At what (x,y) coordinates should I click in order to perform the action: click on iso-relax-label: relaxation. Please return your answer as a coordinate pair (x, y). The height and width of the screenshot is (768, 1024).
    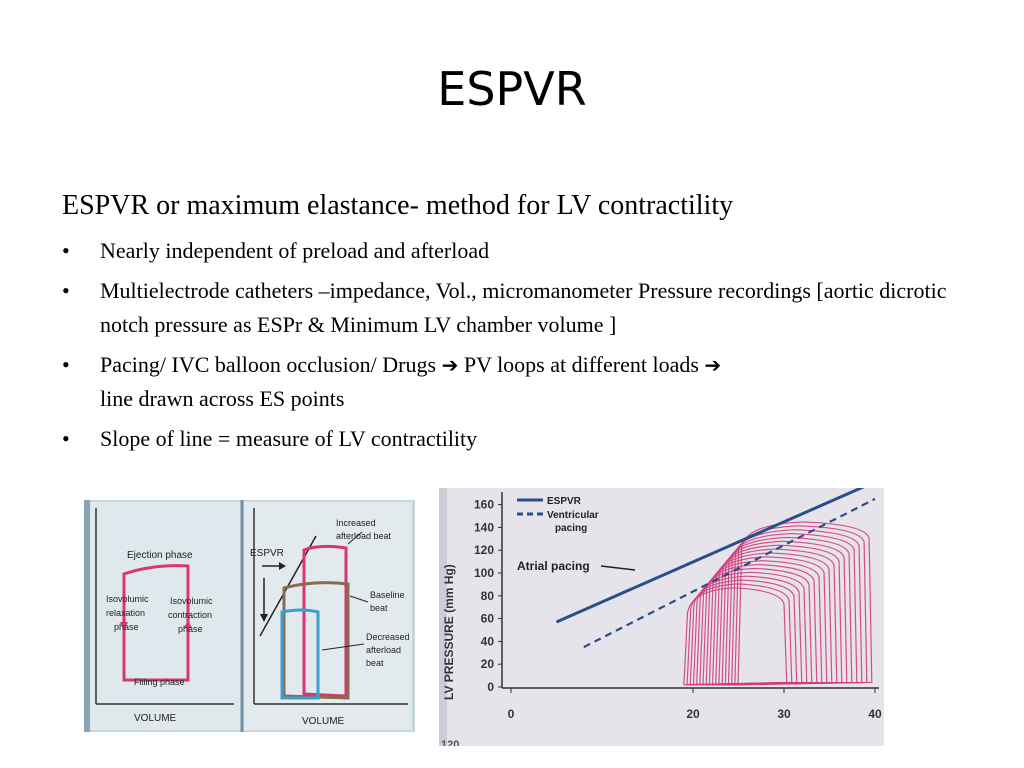
    Looking at the image, I should click on (125, 613).